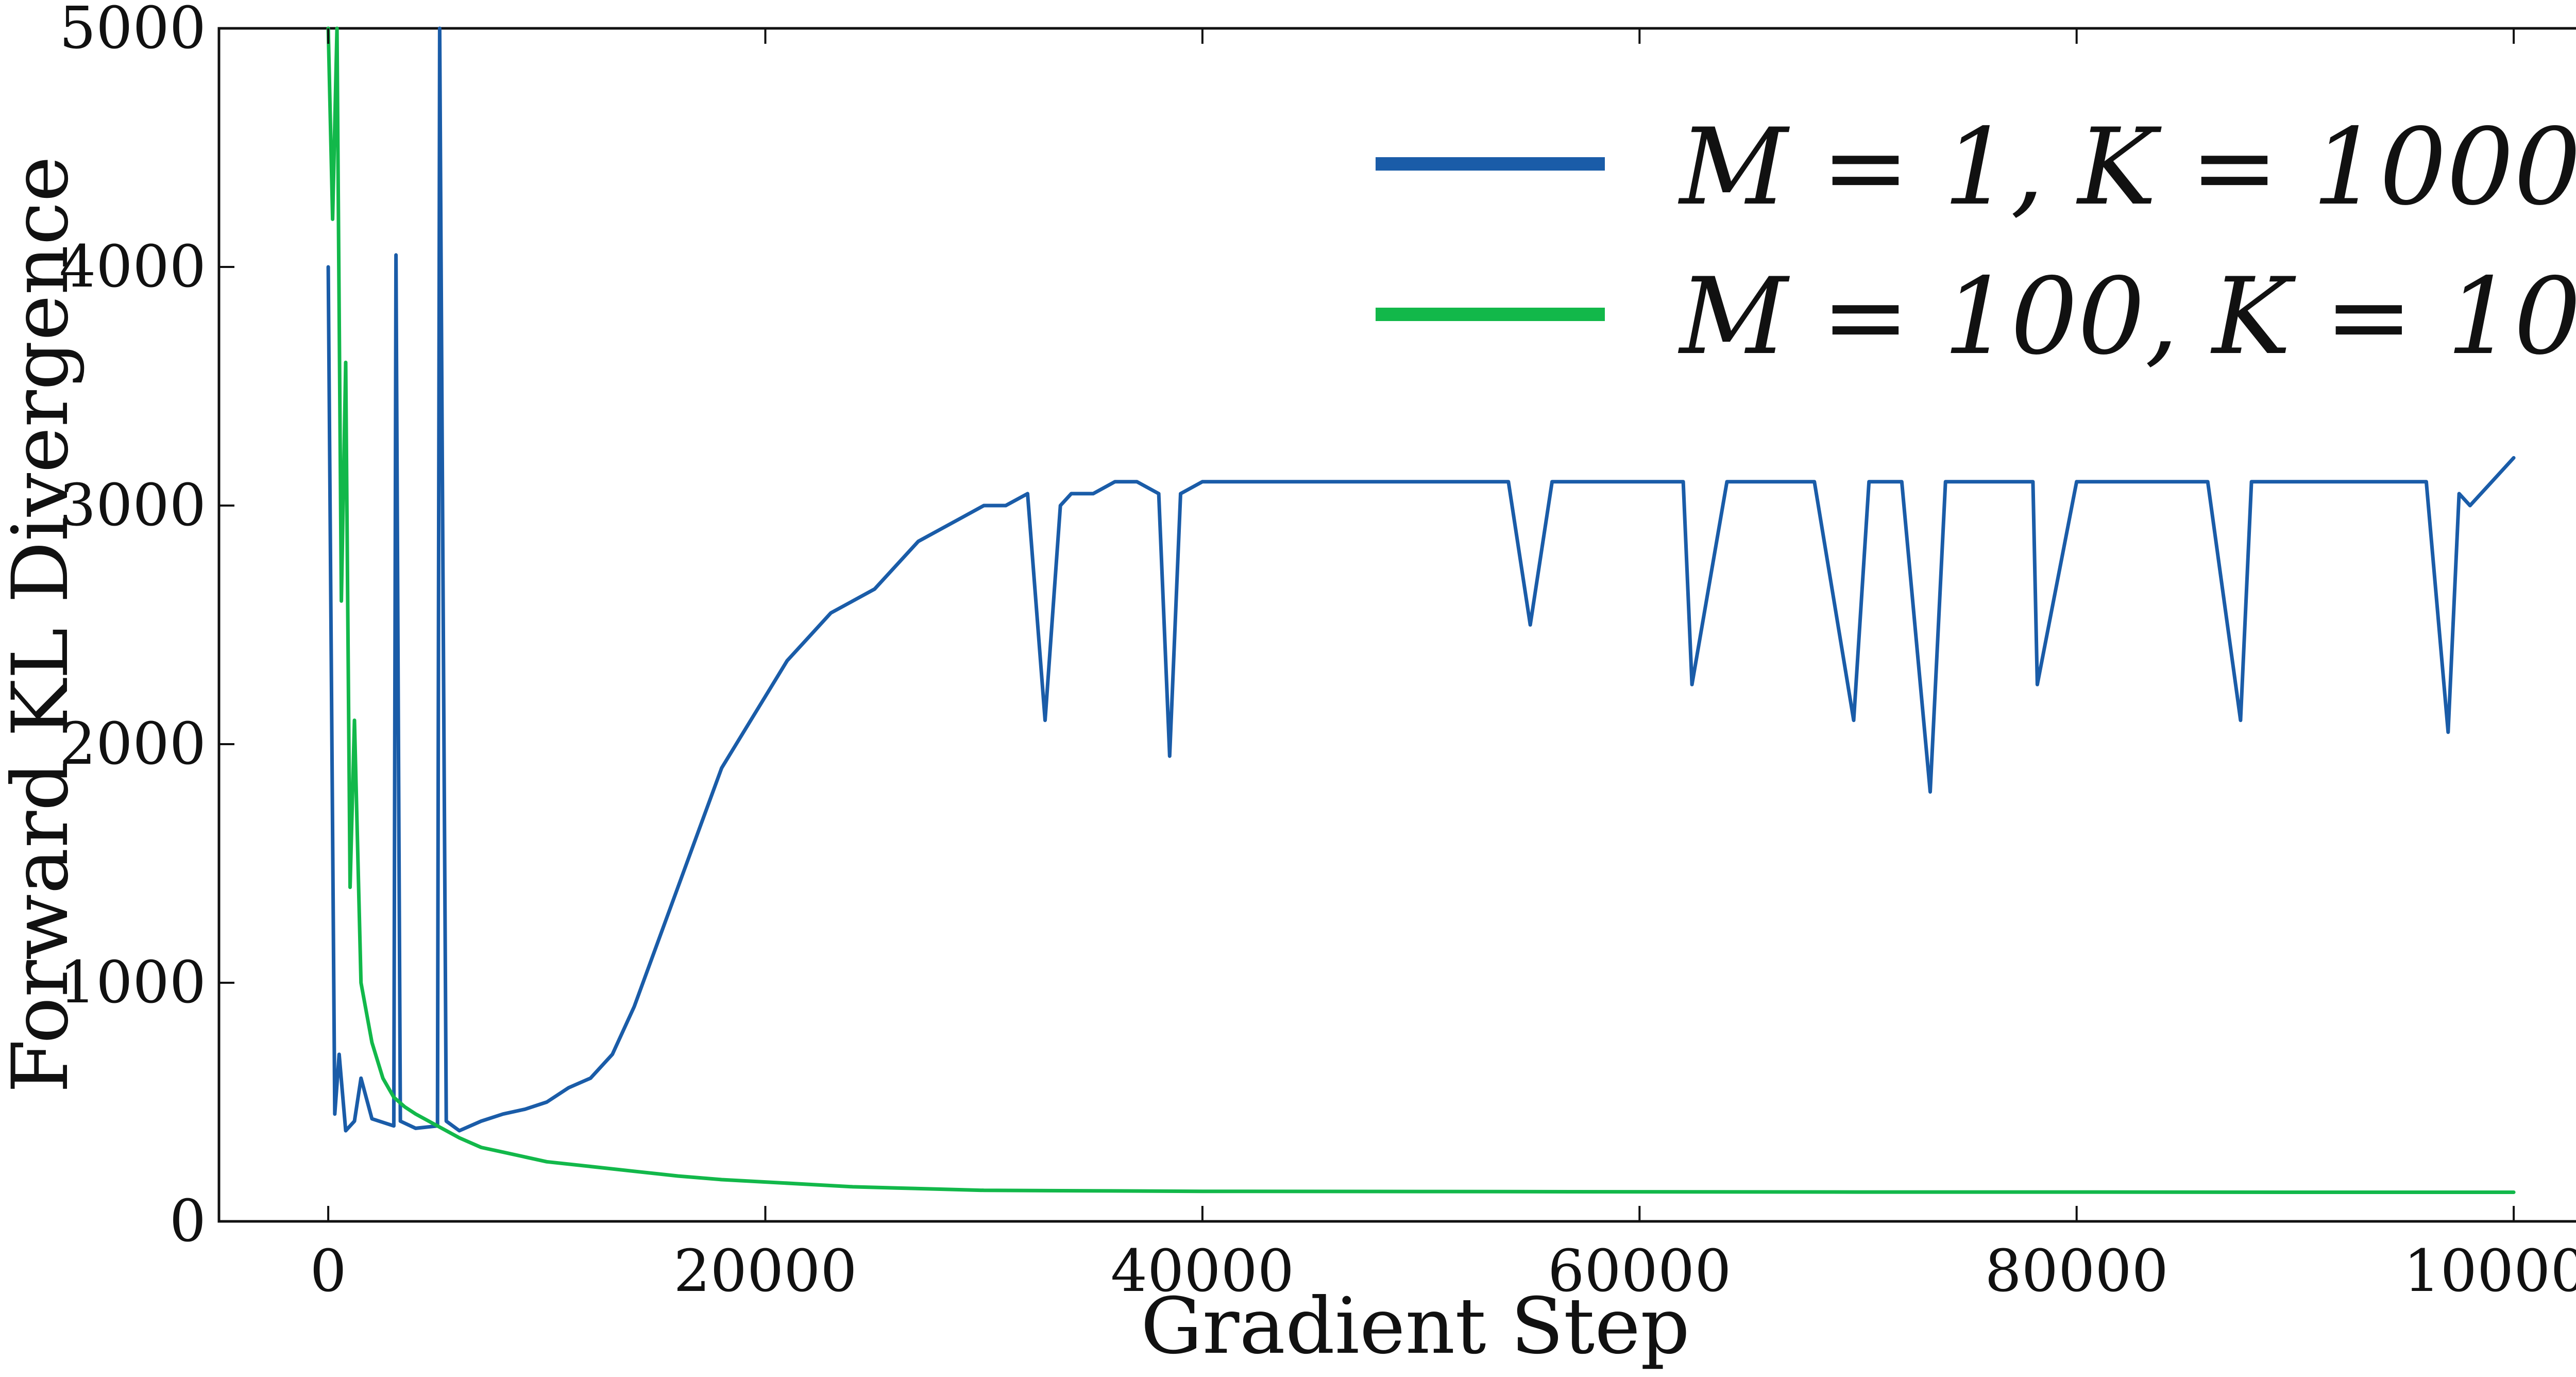 The height and width of the screenshot is (1377, 2576). What do you see at coordinates (132, 982) in the screenshot?
I see `y-tick-label-1: 1000` at bounding box center [132, 982].